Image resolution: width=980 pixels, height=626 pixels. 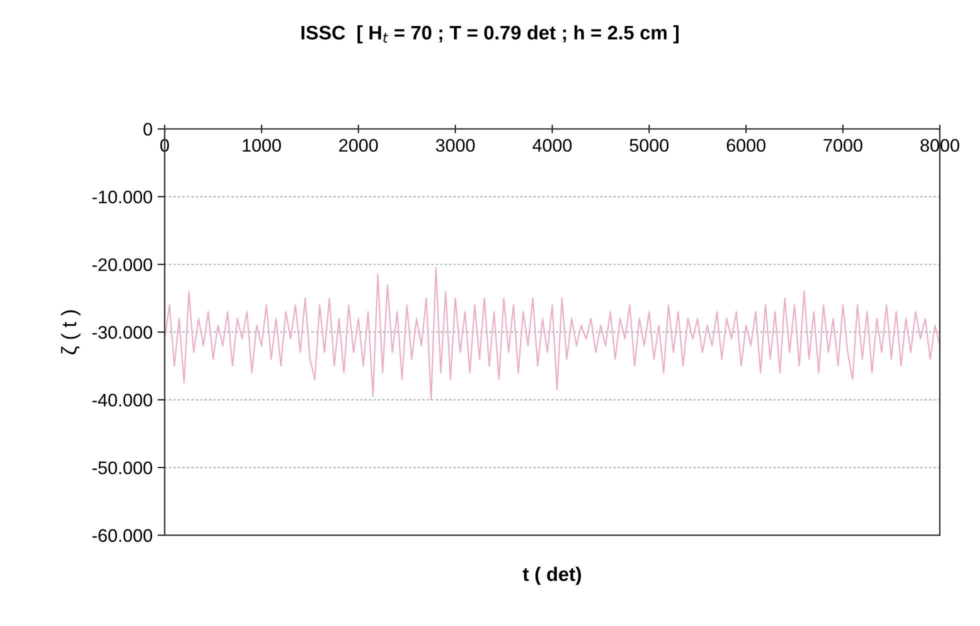 I want to click on x-tick-label: 1000, so click(x=261, y=145).